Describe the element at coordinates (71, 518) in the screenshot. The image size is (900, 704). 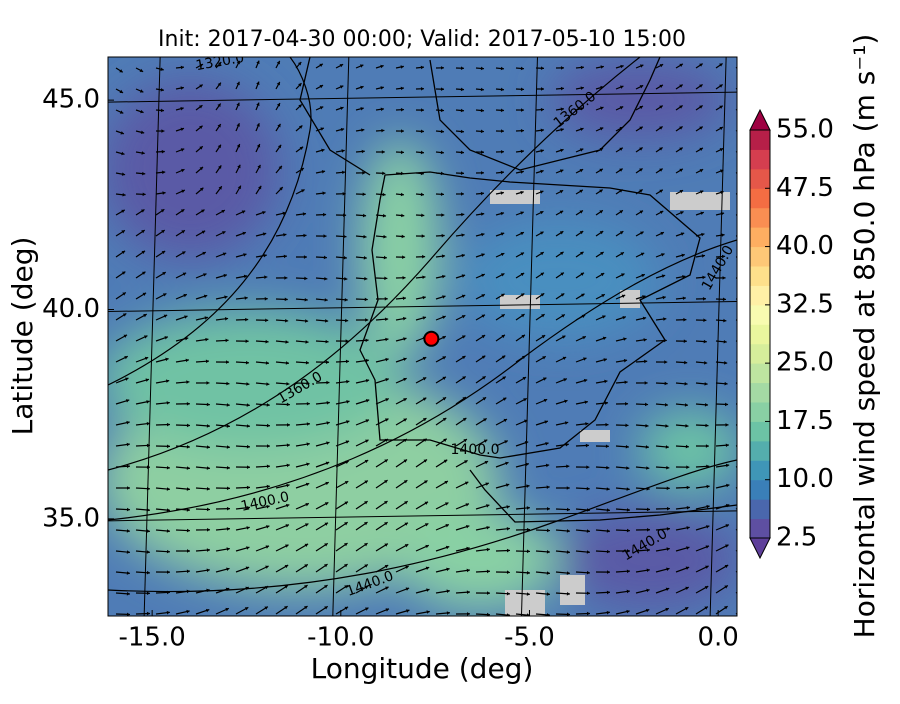
I see `y-tick-label: 35.0` at that location.